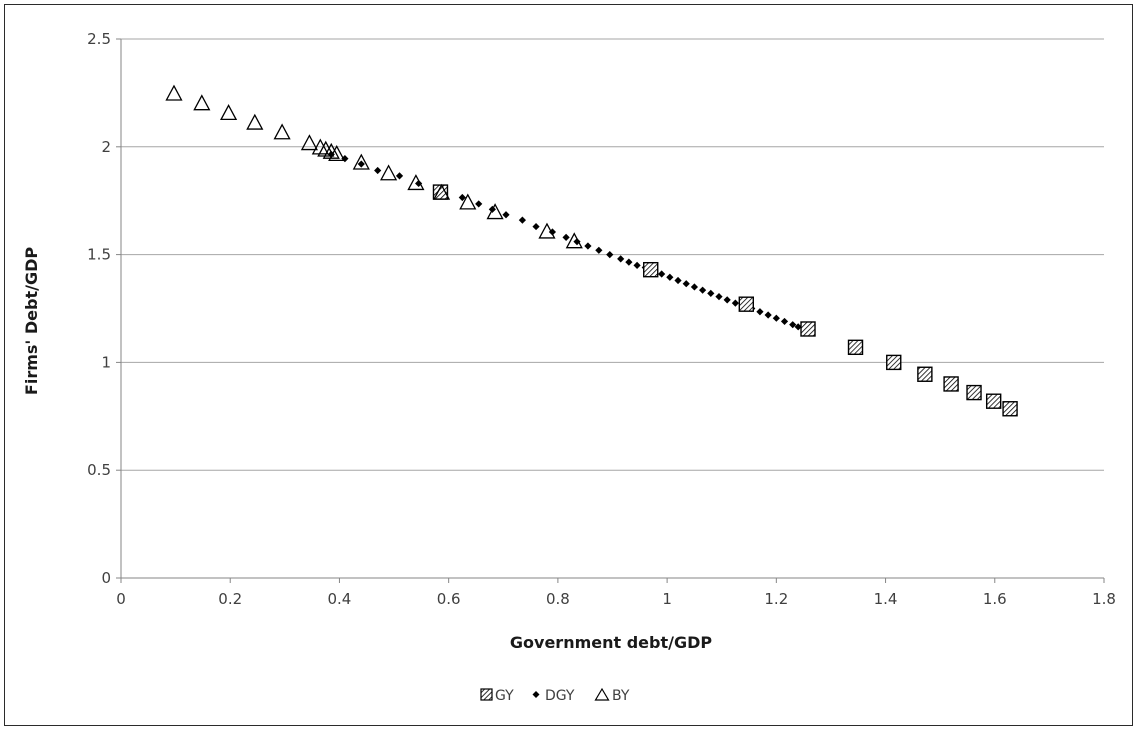 The image size is (1139, 733). Describe the element at coordinates (106, 362) in the screenshot. I see `y-tick-label: 1` at that location.